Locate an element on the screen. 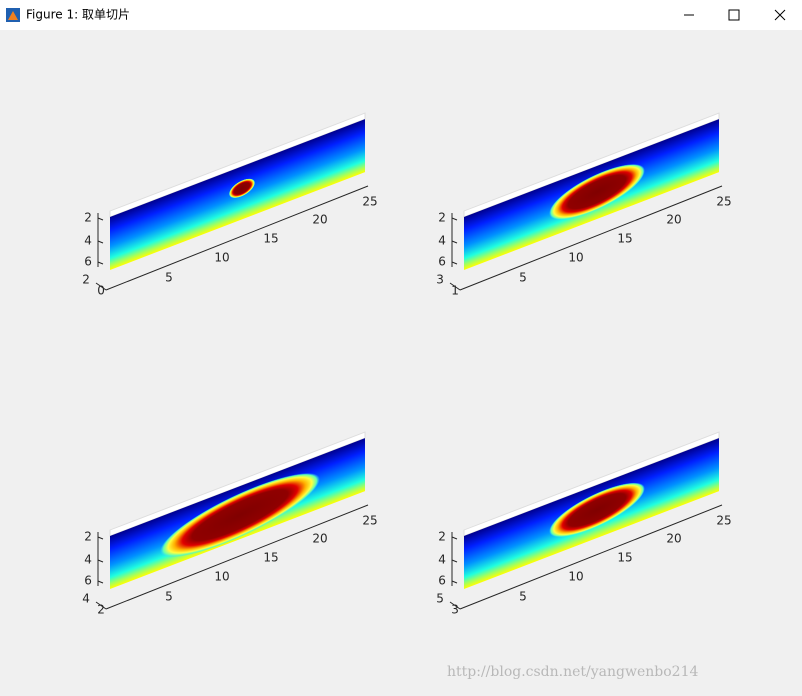 The image size is (802, 696). subplot: 5 10 15 20 25 2 4 6 31 is located at coordinates (584, 205).